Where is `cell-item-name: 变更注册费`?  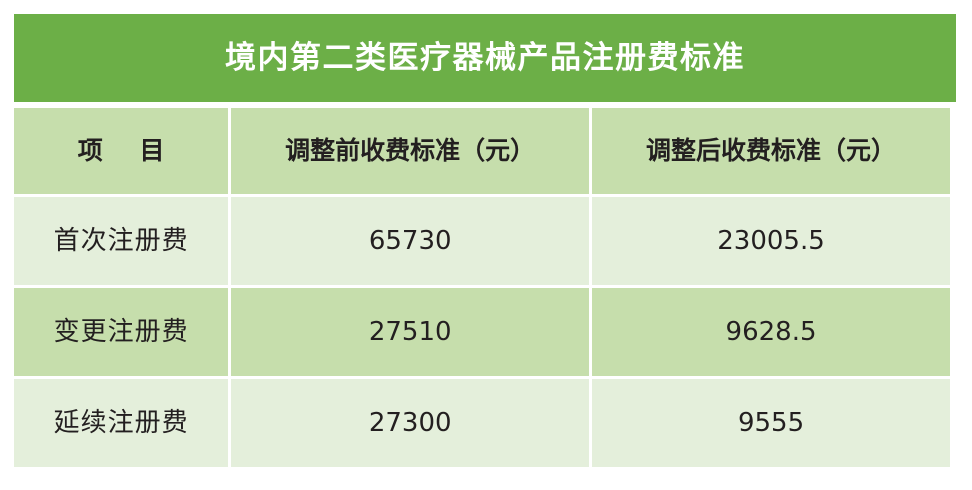 cell-item-name: 变更注册费 is located at coordinates (121, 332).